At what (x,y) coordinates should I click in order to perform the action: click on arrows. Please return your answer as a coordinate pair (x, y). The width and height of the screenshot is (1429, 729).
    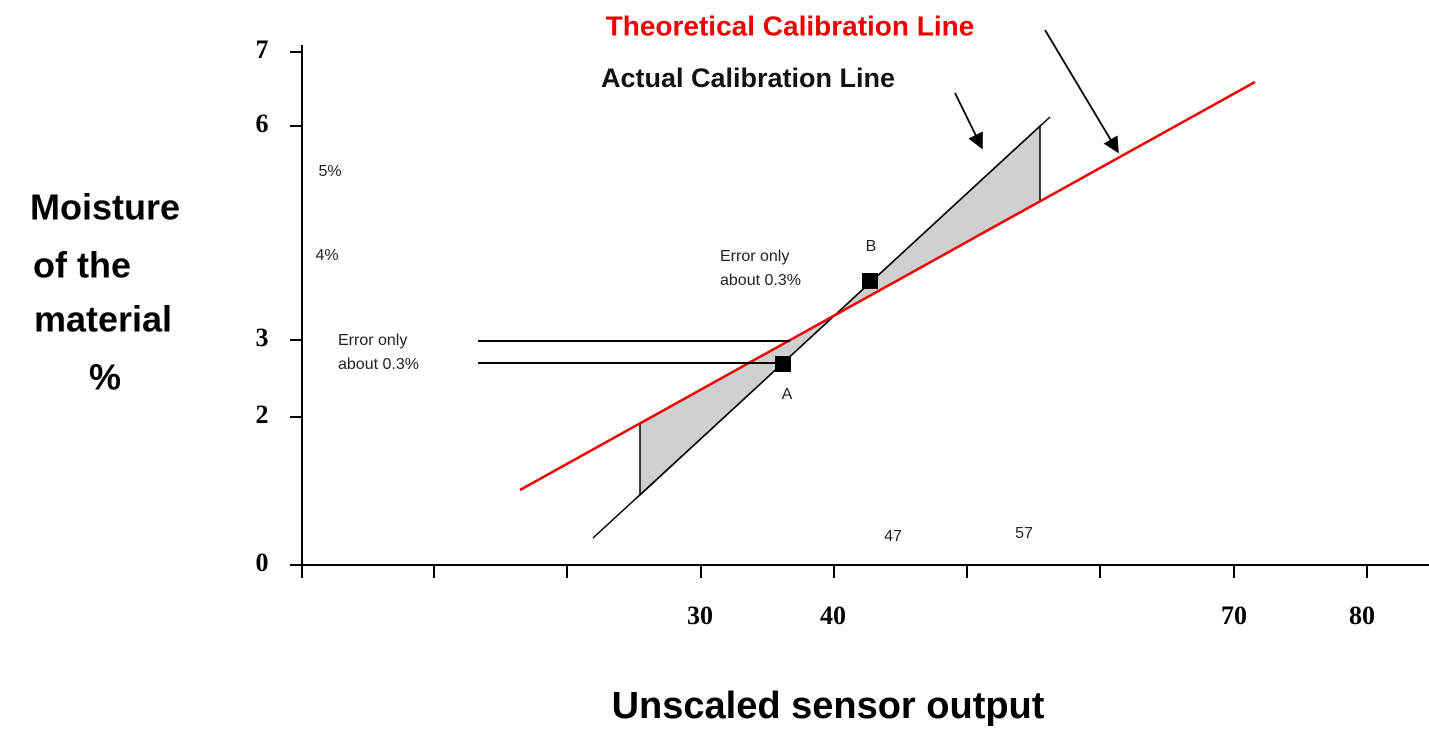
    Looking at the image, I should click on (1036, 91).